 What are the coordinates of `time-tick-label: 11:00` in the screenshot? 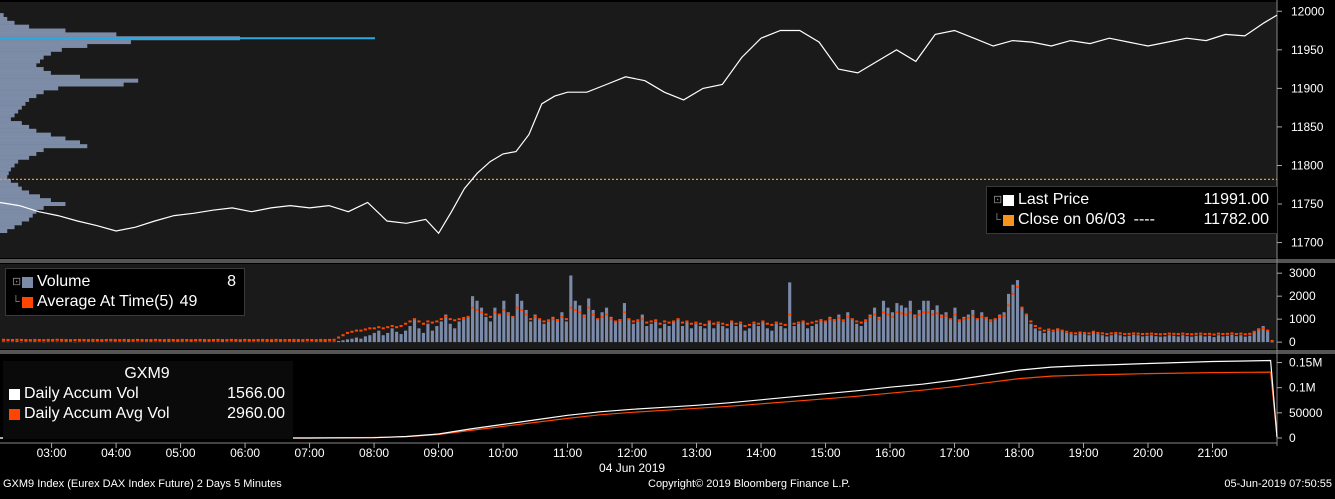 It's located at (567, 453).